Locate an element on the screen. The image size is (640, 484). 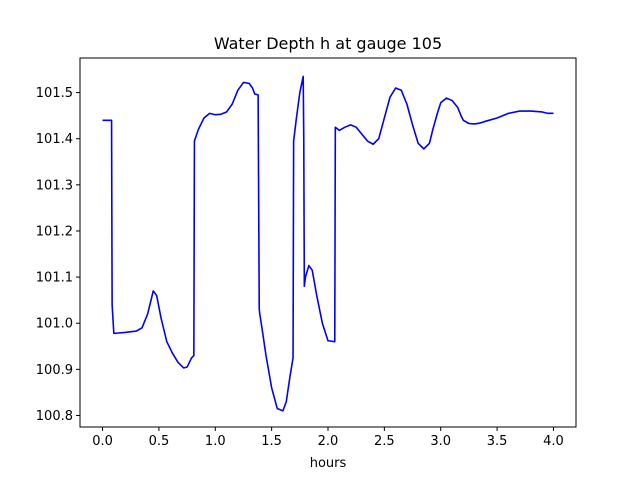
x-tick-label: 1.5 is located at coordinates (271, 441).